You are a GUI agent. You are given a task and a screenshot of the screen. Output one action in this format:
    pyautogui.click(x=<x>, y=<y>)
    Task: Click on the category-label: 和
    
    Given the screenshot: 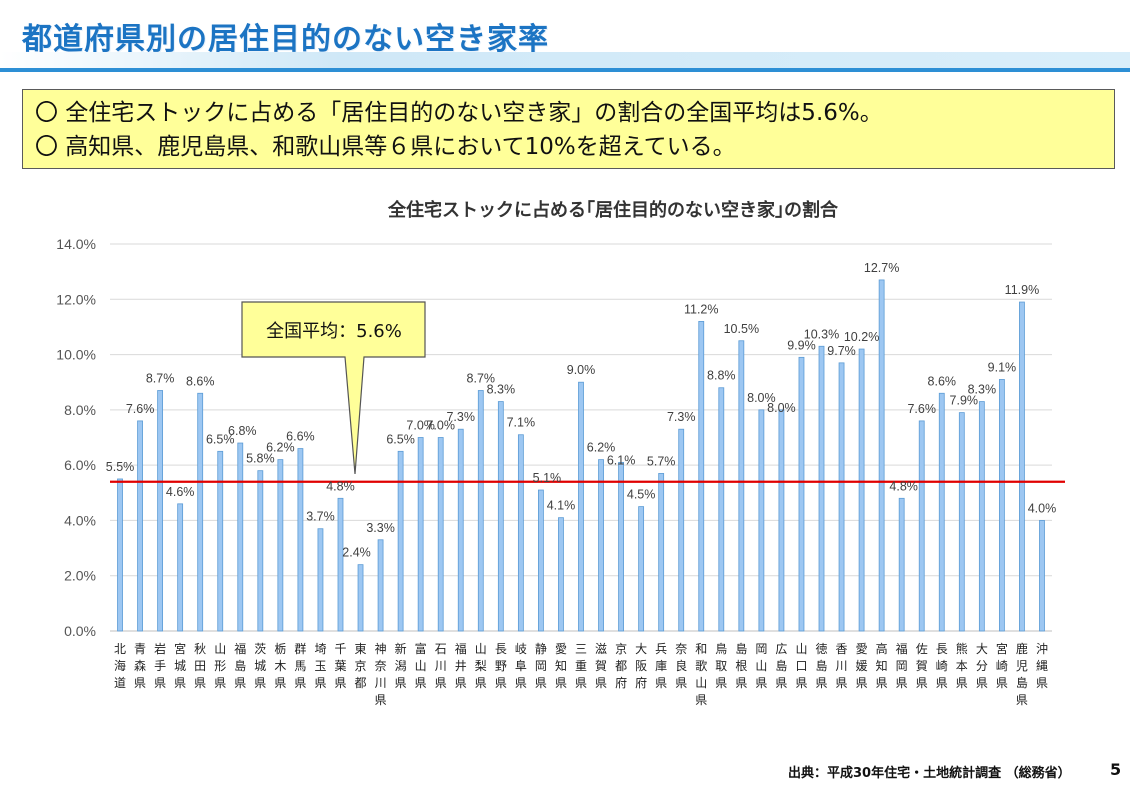 What is the action you would take?
    pyautogui.click(x=701, y=649)
    